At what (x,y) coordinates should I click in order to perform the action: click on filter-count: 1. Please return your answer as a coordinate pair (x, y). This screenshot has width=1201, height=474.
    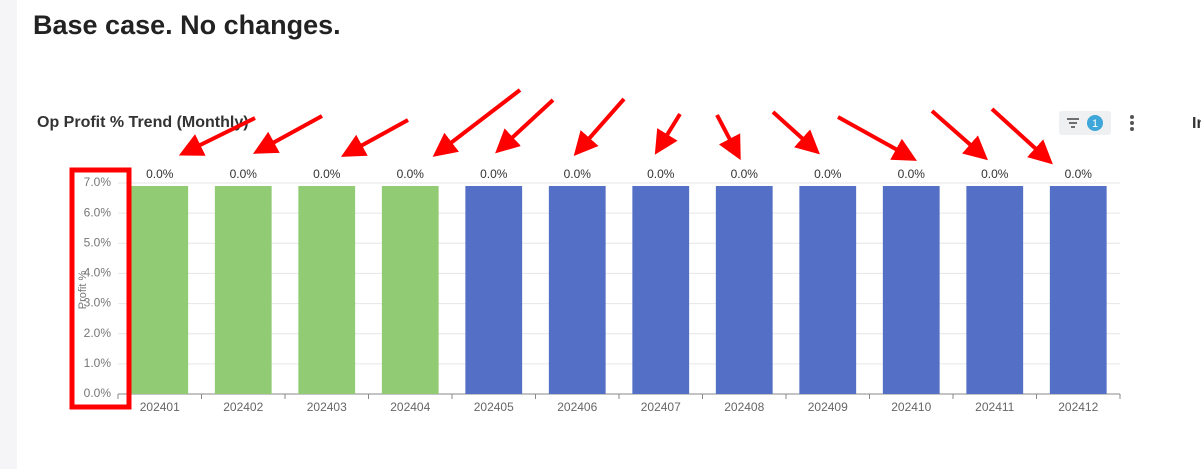
    Looking at the image, I should click on (1095, 124).